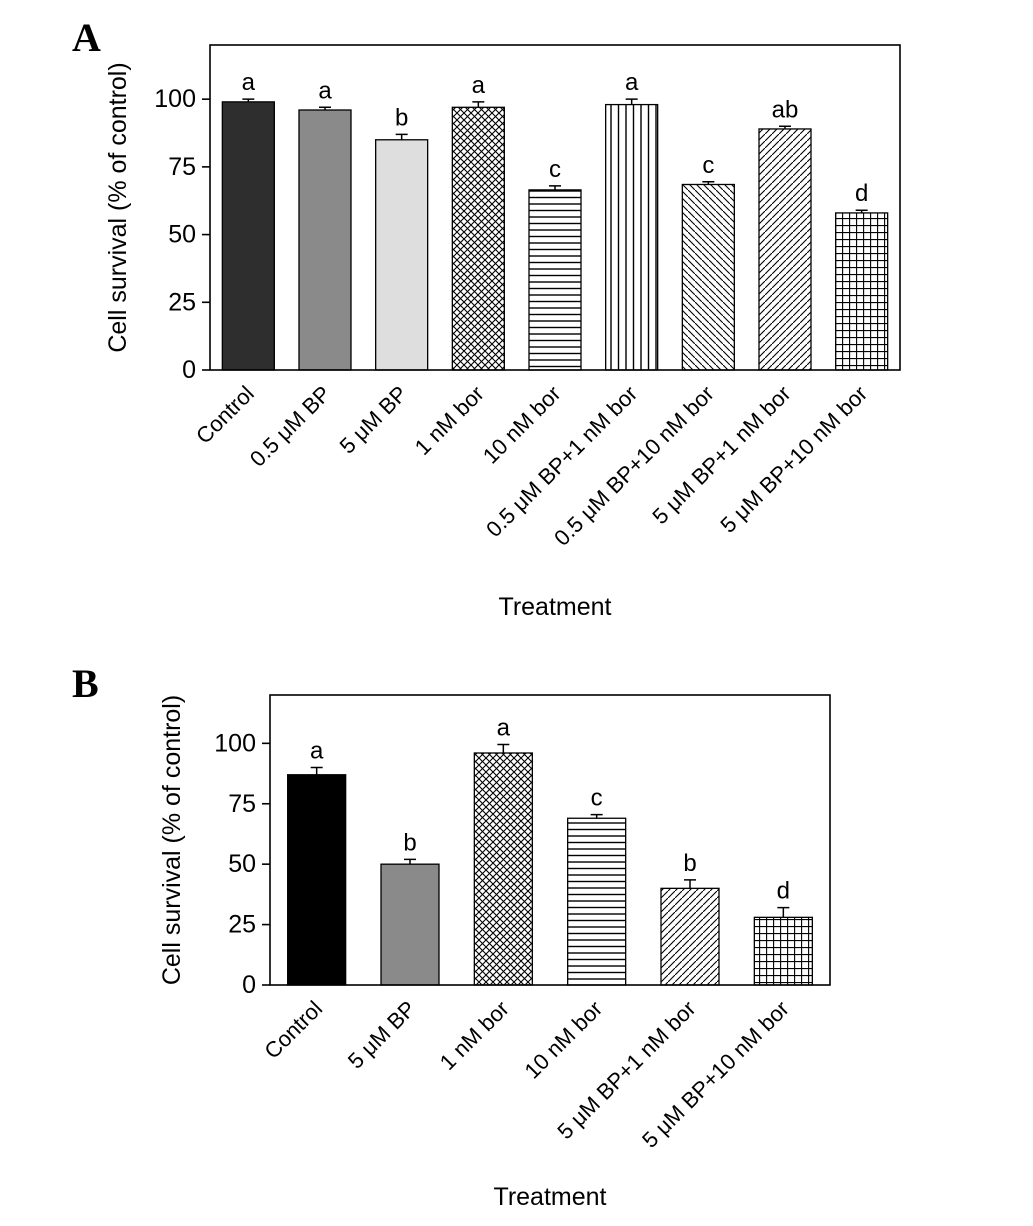 This screenshot has width=1033, height=1226. Describe the element at coordinates (561, 461) in the screenshot. I see `x-tick-label: 0.5 μM BP+1 nM bor` at that location.